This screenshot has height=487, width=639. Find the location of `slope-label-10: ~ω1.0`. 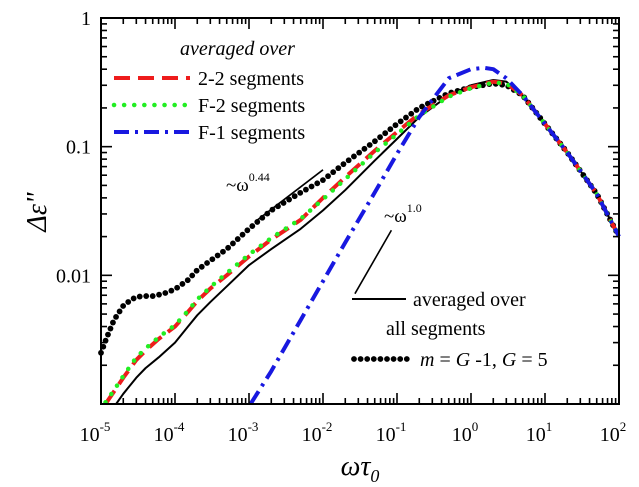

slope-label-10: ~ω1.0 is located at coordinates (403, 214).